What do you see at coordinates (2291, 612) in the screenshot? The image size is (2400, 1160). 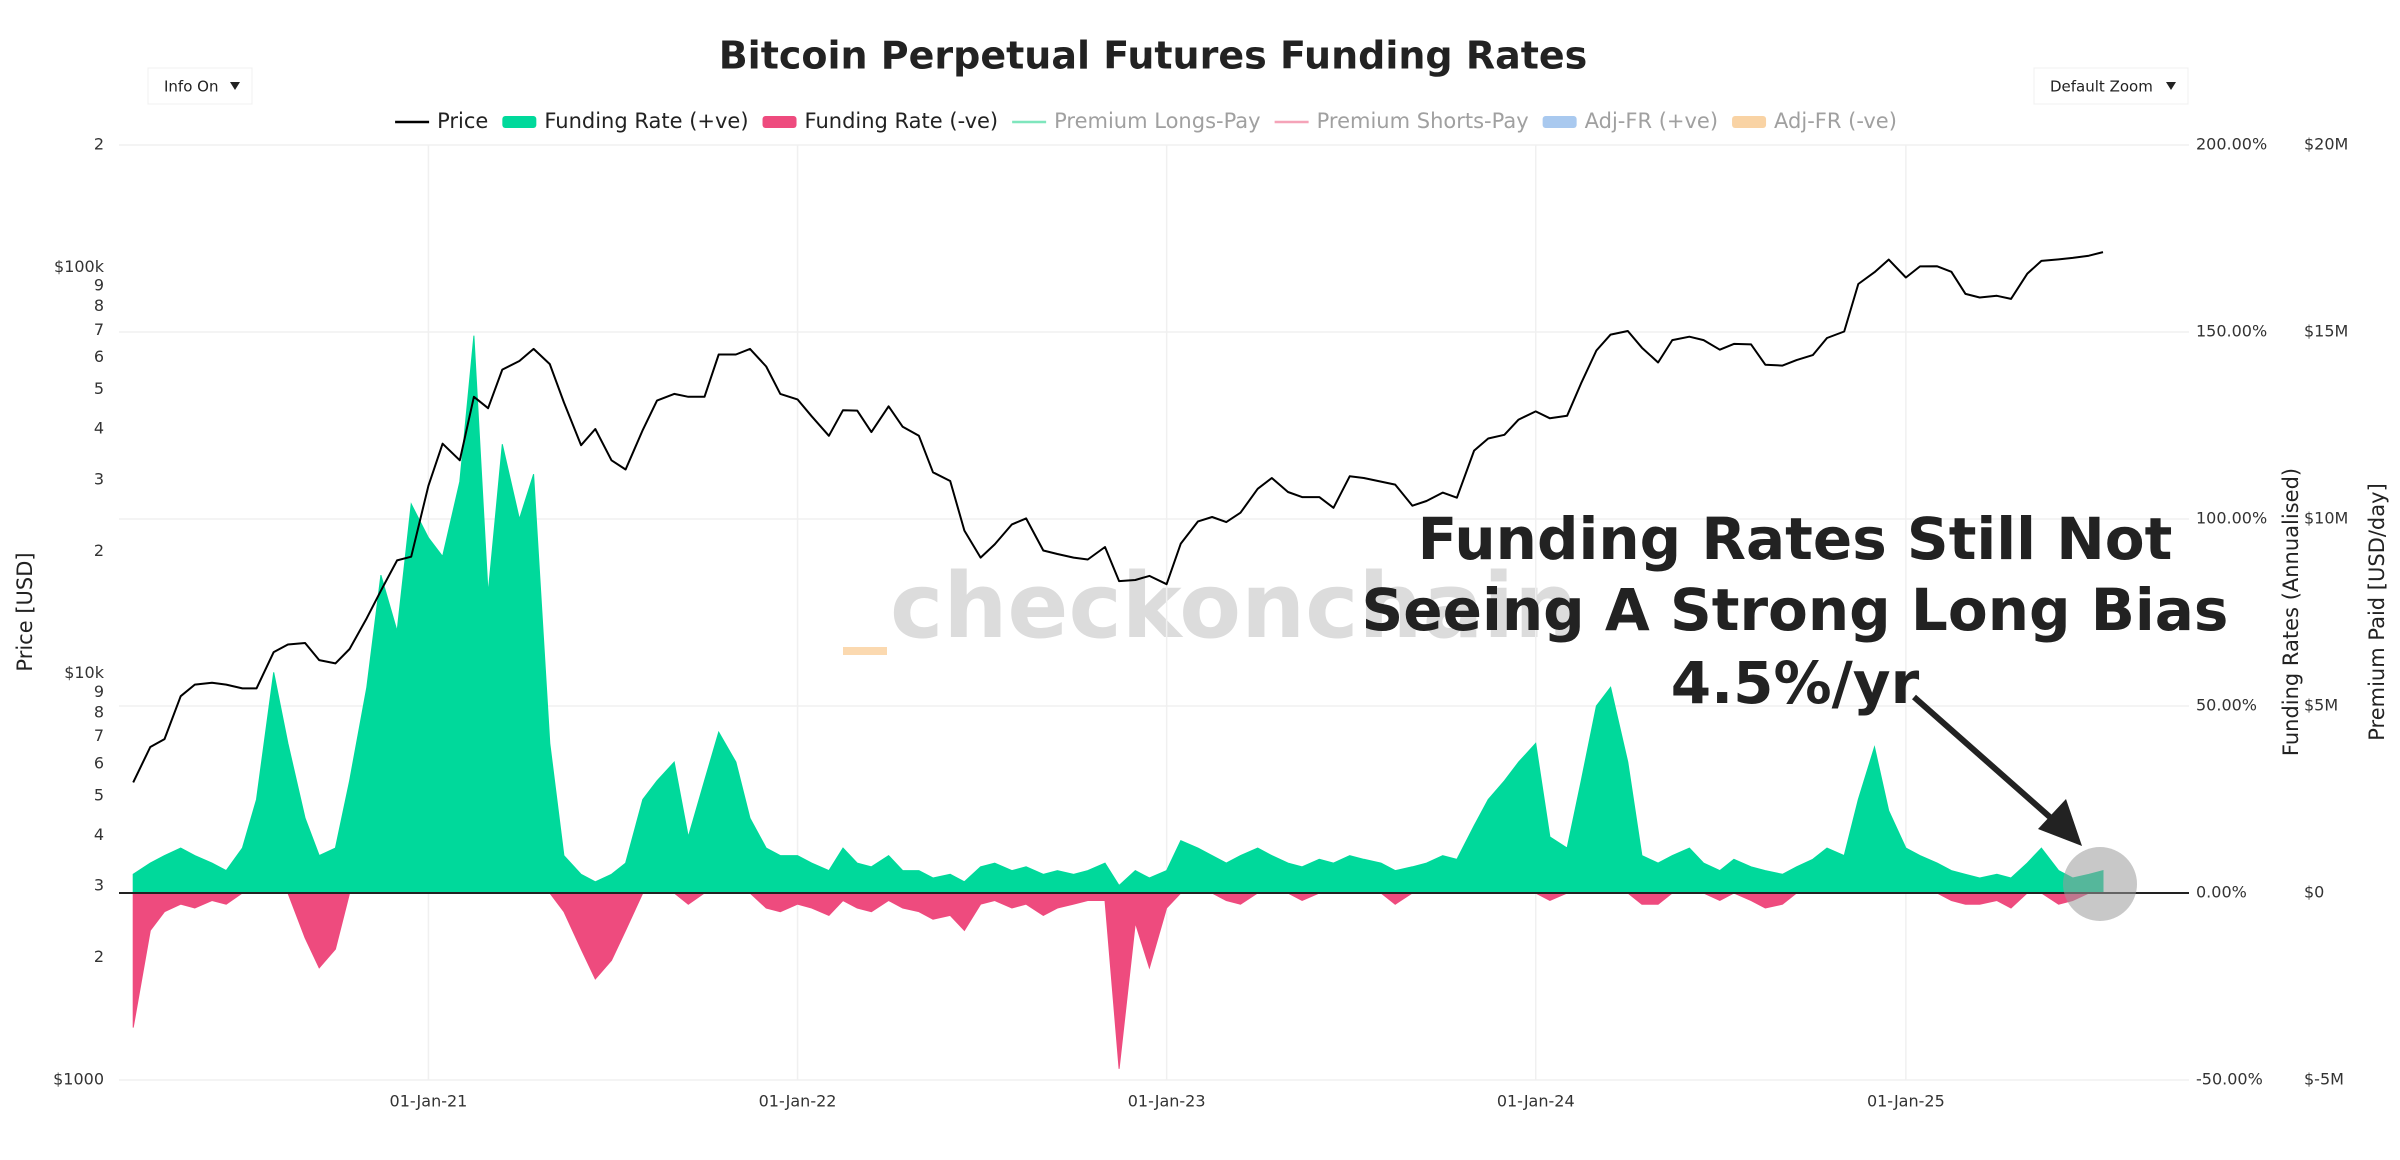 I see `y2-axis-title: Funding Rates (Annualised)` at bounding box center [2291, 612].